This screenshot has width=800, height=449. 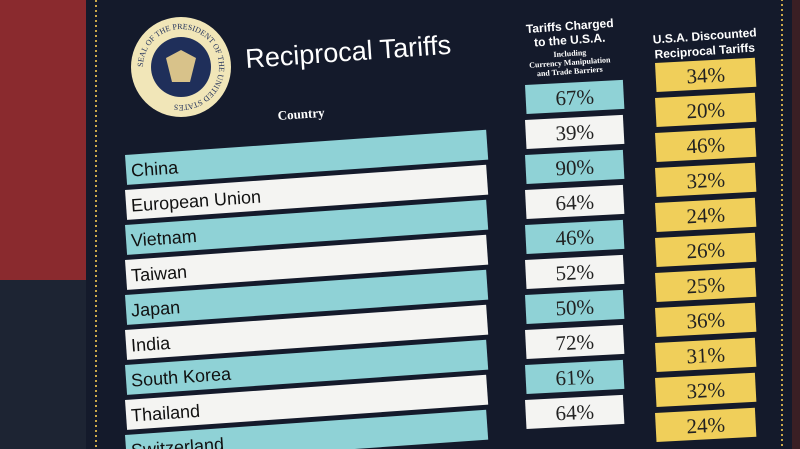 I want to click on charged-cell: 52%, so click(x=575, y=271).